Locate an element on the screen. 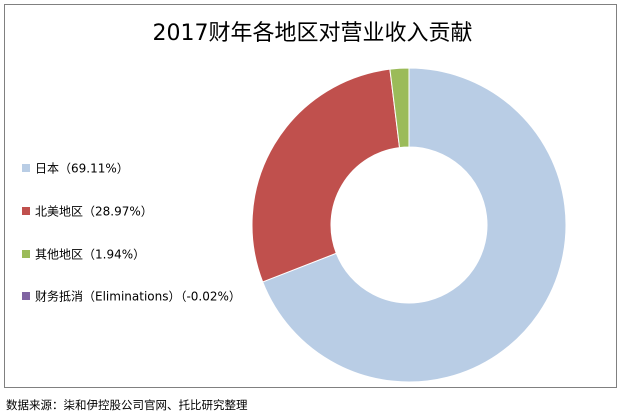 The height and width of the screenshot is (419, 625). legend-label: 日本（69.11%） is located at coordinates (82, 168).